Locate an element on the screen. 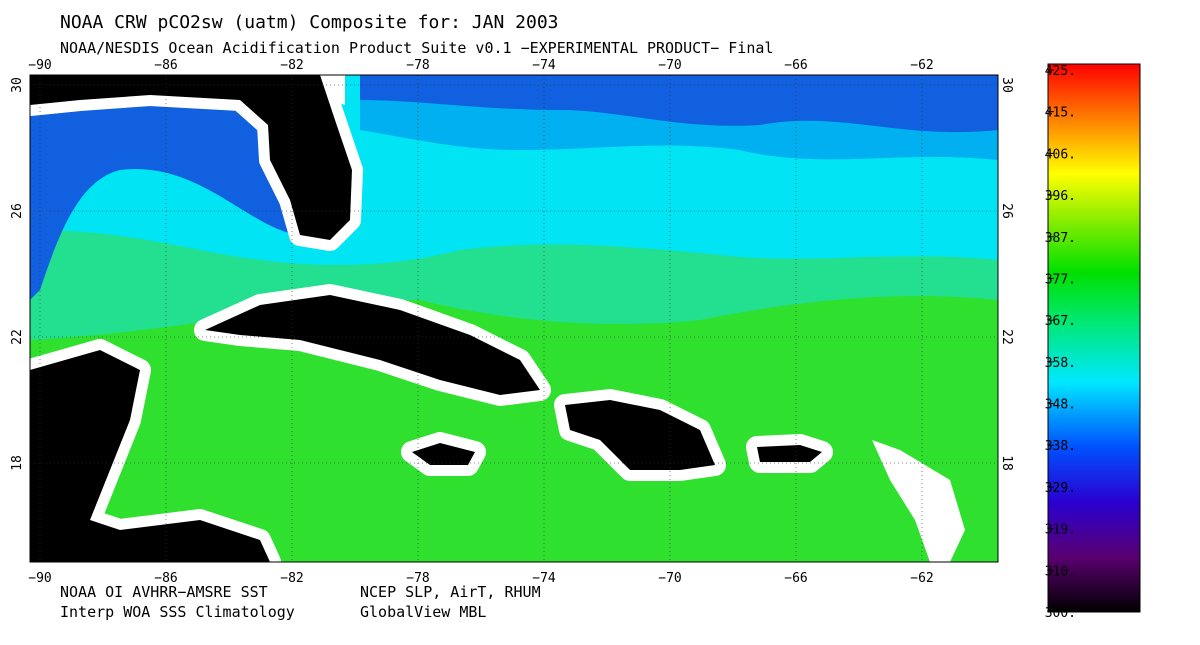  colorbar-label: 338. is located at coordinates (1060, 446).